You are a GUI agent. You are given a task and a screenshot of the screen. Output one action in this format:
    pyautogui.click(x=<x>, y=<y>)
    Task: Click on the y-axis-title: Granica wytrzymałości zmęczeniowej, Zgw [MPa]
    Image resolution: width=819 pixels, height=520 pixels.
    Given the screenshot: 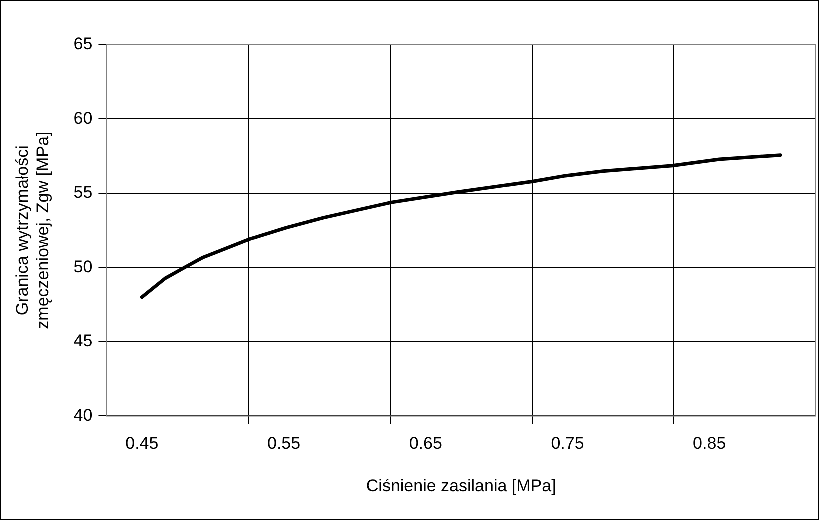 What is the action you would take?
    pyautogui.click(x=32, y=231)
    